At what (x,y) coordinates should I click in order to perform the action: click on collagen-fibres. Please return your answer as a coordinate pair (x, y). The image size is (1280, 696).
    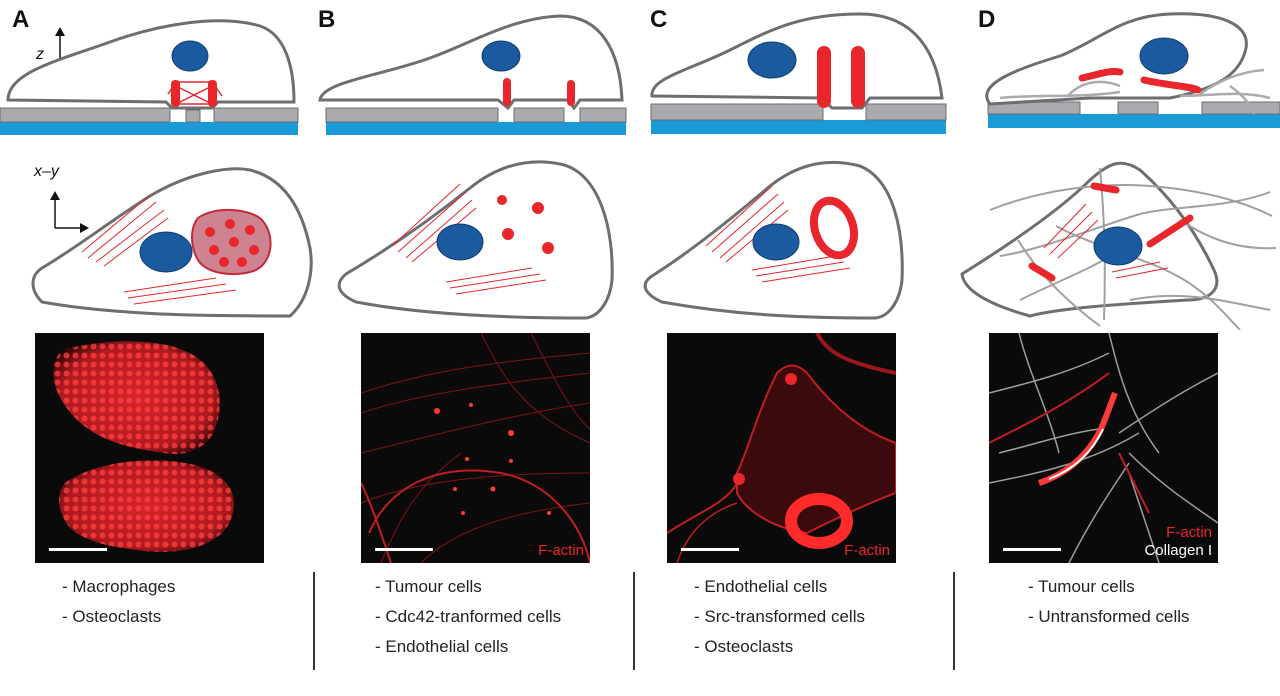
    Looking at the image, I should click on (1135, 91).